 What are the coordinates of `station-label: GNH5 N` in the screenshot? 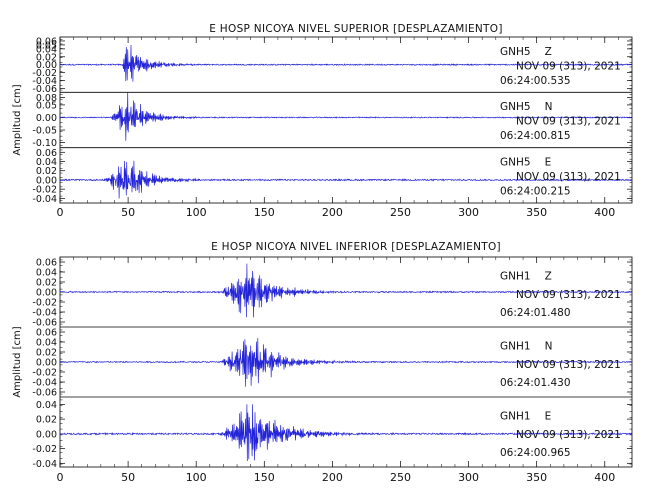 It's located at (526, 107).